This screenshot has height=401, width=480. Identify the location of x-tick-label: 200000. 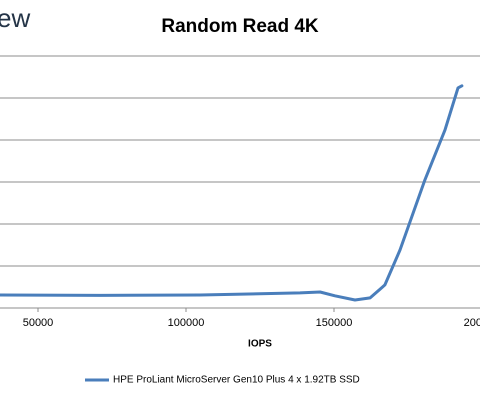
(472, 323).